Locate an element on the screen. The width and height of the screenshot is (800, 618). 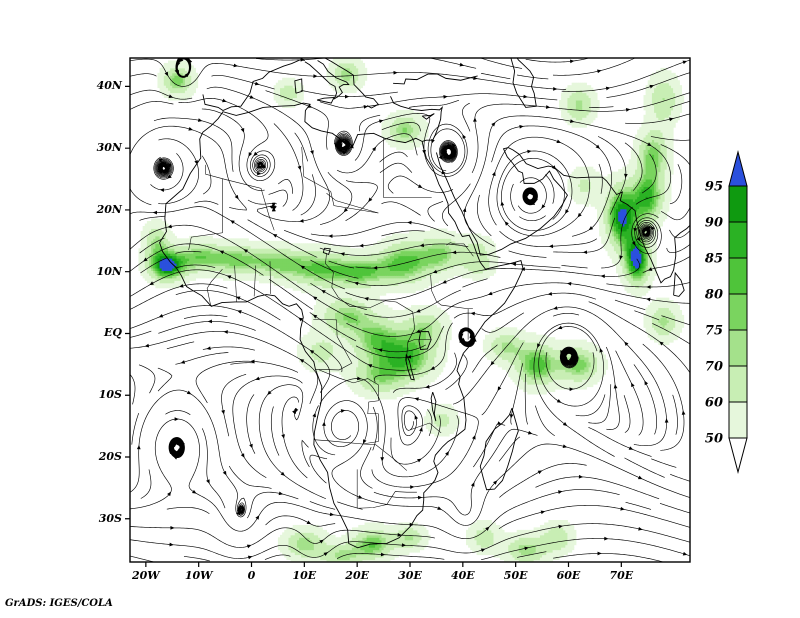
lat-tick-label: EQ is located at coordinates (113, 333).